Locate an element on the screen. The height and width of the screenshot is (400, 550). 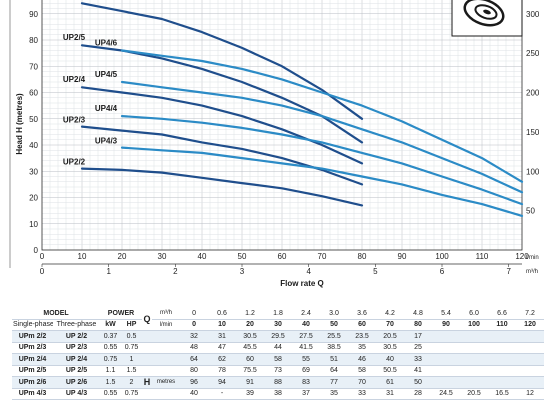
x-tick-lmin: 60 is located at coordinates (282, 256).